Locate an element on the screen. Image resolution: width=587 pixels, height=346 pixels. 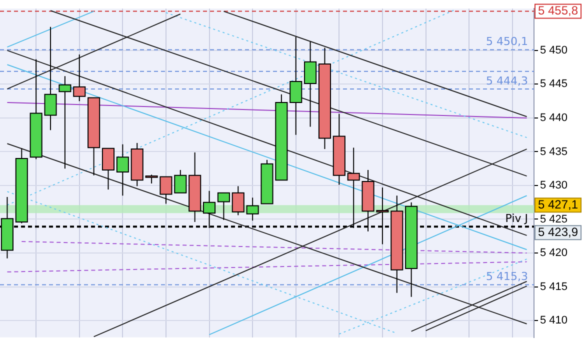
y-tick-label: 5 435 is located at coordinates (554, 152).